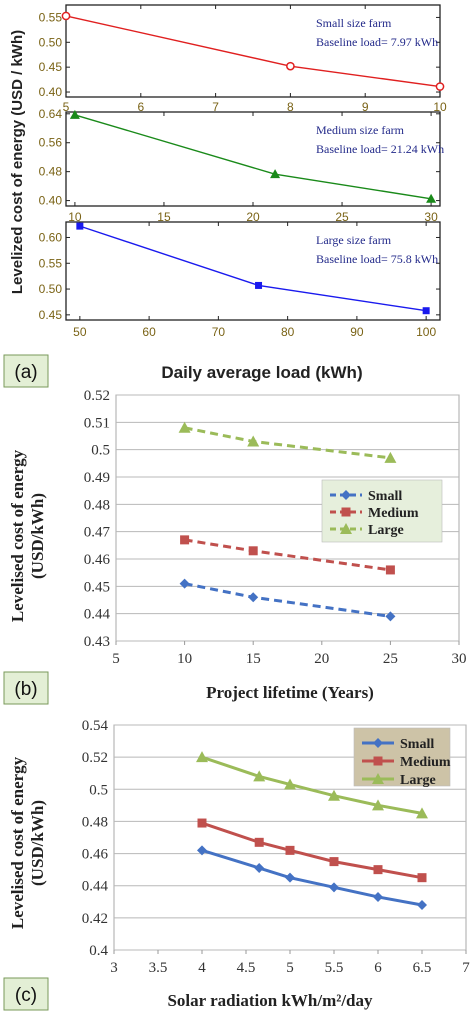  Describe the element at coordinates (114, 968) in the screenshot. I see `x-tick-label: 3` at that location.